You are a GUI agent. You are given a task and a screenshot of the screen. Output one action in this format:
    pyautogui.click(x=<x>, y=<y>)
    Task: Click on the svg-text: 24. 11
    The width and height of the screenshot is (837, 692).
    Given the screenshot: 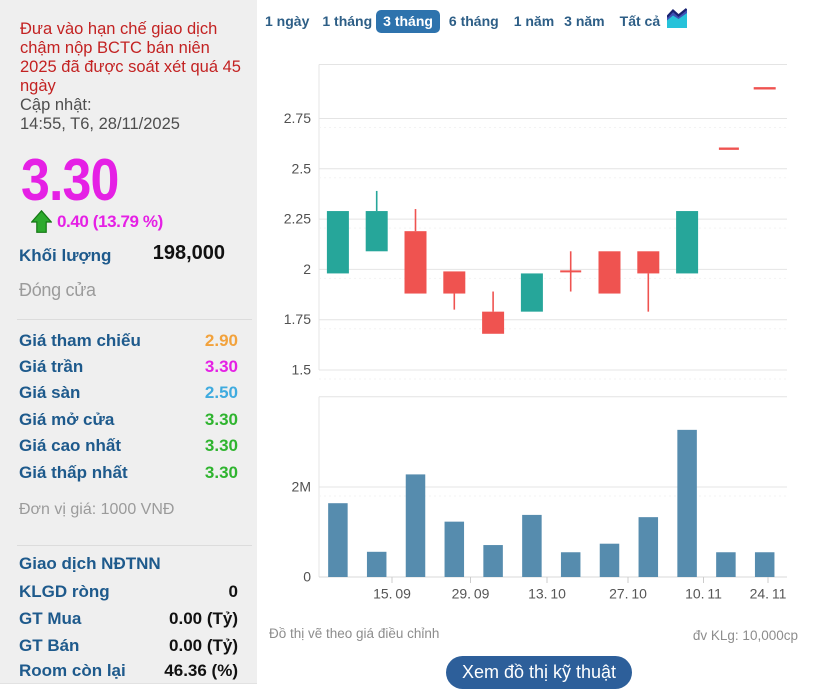 What is the action you would take?
    pyautogui.click(x=768, y=594)
    